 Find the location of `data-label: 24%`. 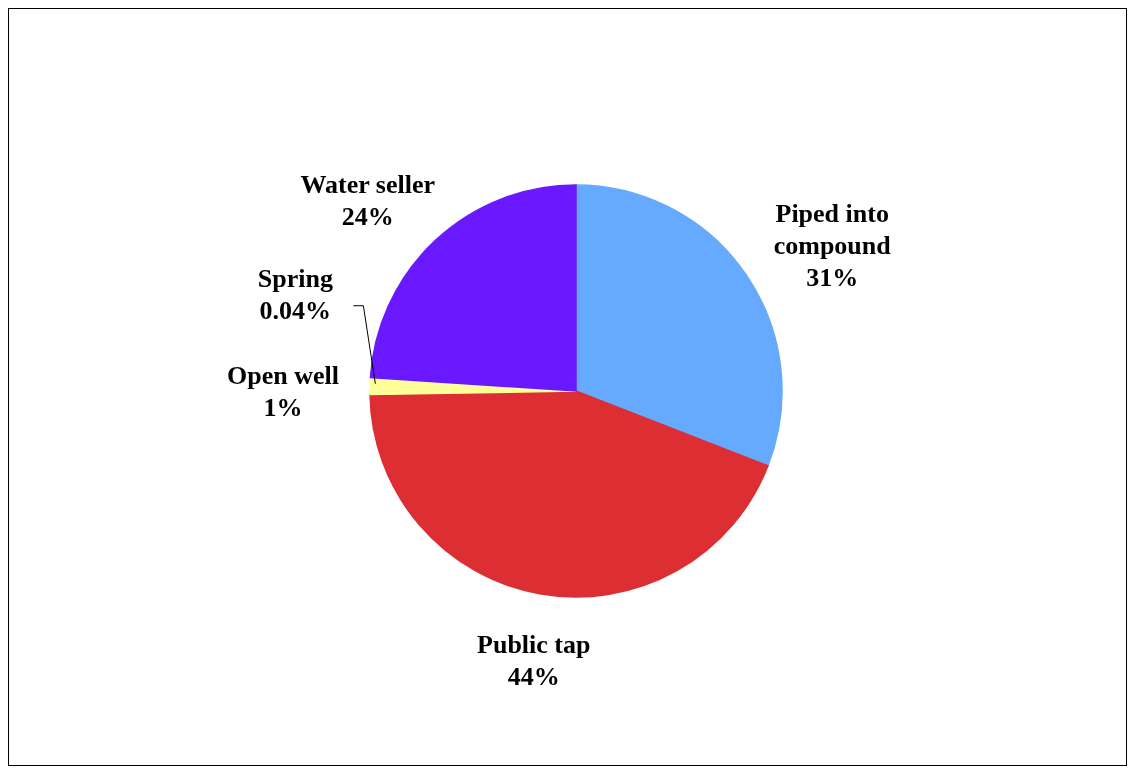

data-label: 24% is located at coordinates (367, 216).